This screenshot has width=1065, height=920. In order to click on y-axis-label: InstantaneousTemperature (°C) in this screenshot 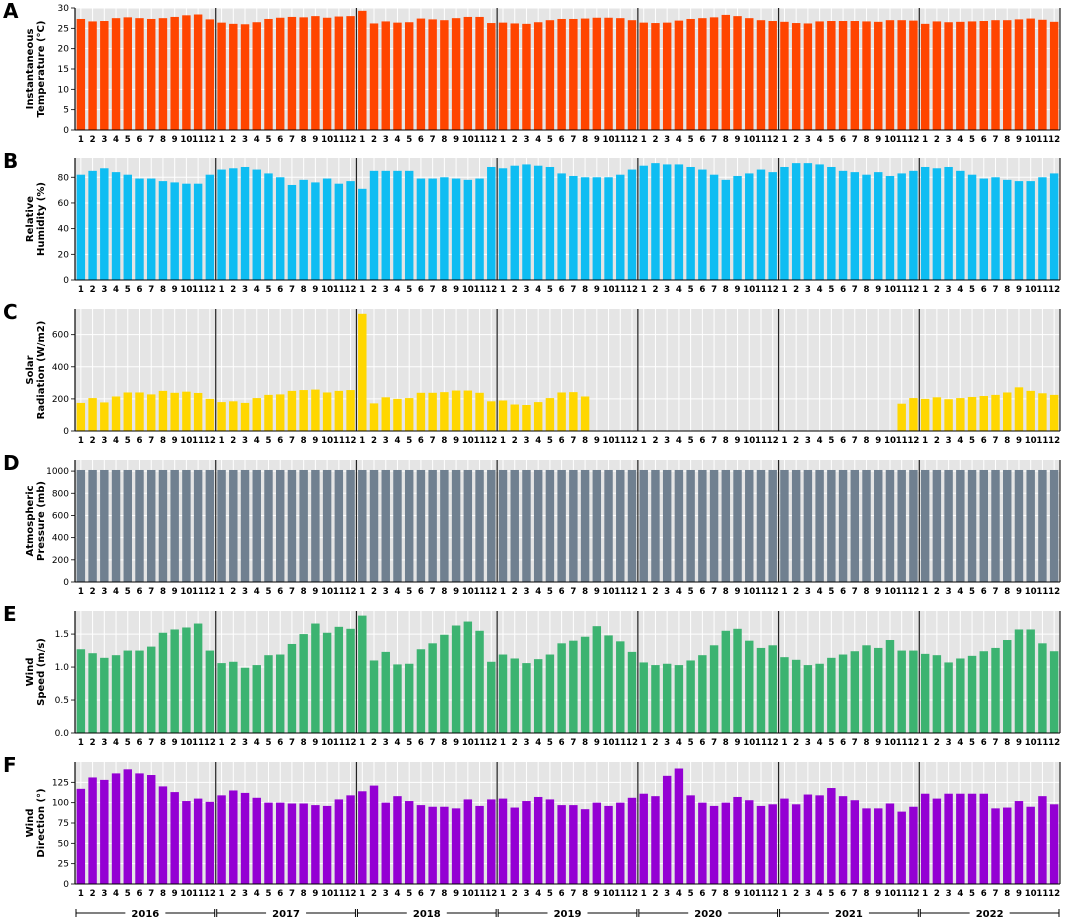, I will do `click(36, 69)`.